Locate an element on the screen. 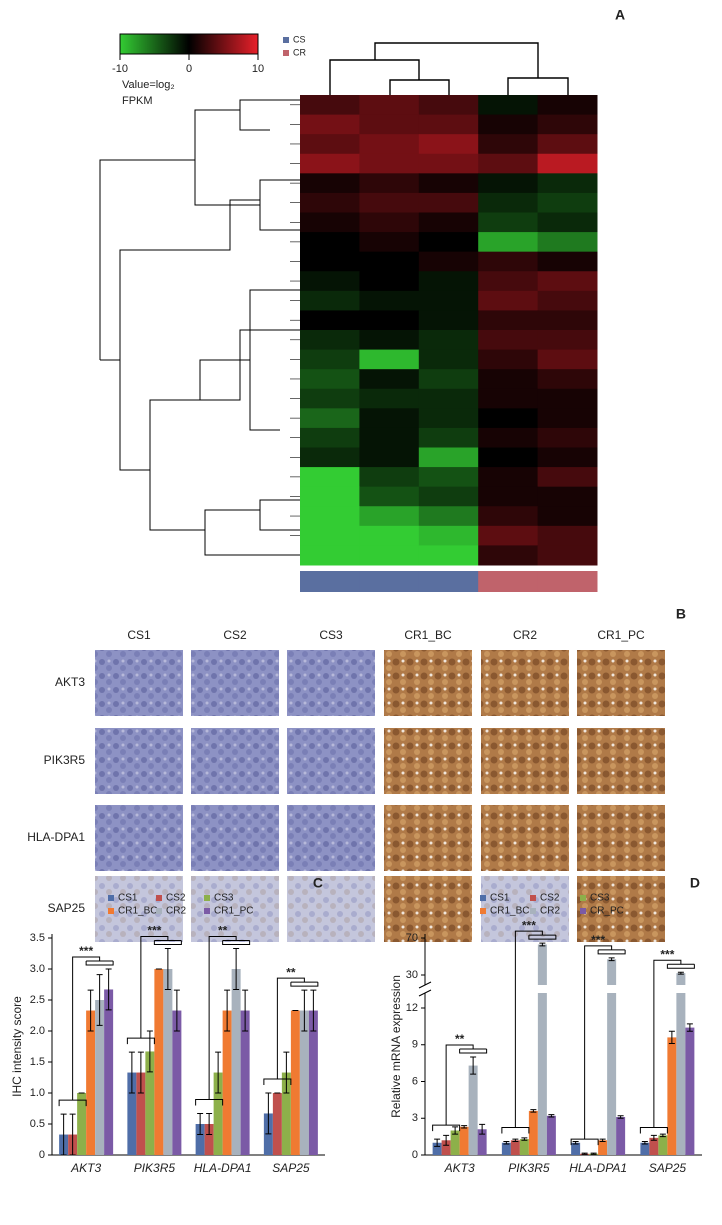 The width and height of the screenshot is (722, 1225). colorbar is located at coordinates (189, 44).